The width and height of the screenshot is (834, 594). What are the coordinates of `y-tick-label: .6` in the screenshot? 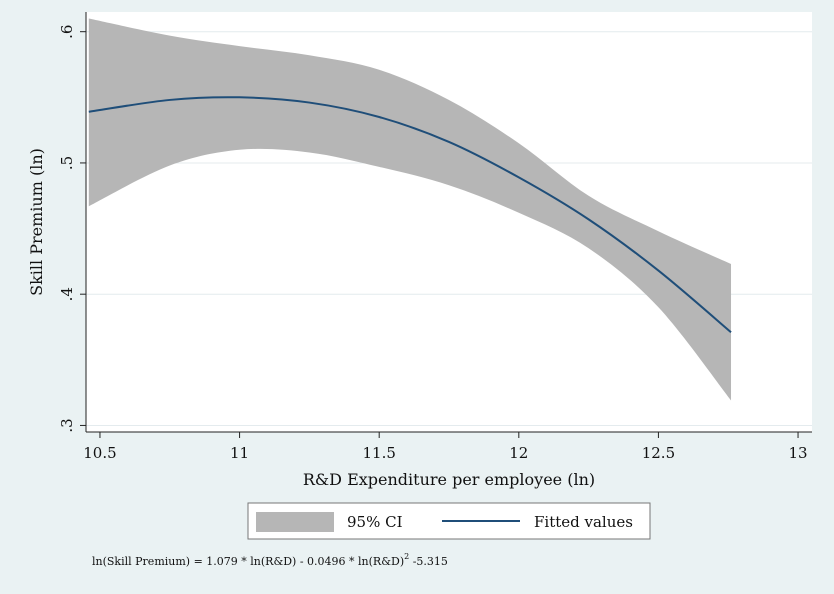 It's located at (67, 32).